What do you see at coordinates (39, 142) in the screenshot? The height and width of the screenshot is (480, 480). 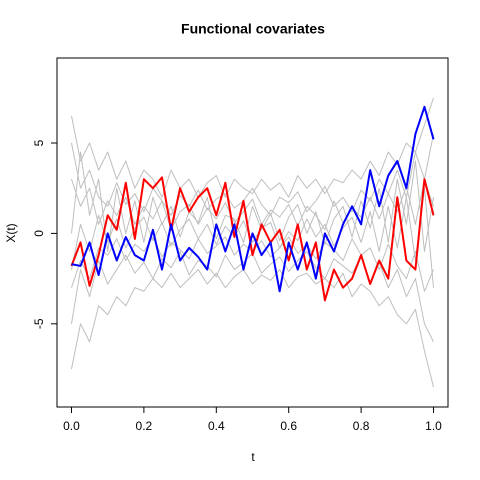 I see `y-tick-label: 5` at bounding box center [39, 142].